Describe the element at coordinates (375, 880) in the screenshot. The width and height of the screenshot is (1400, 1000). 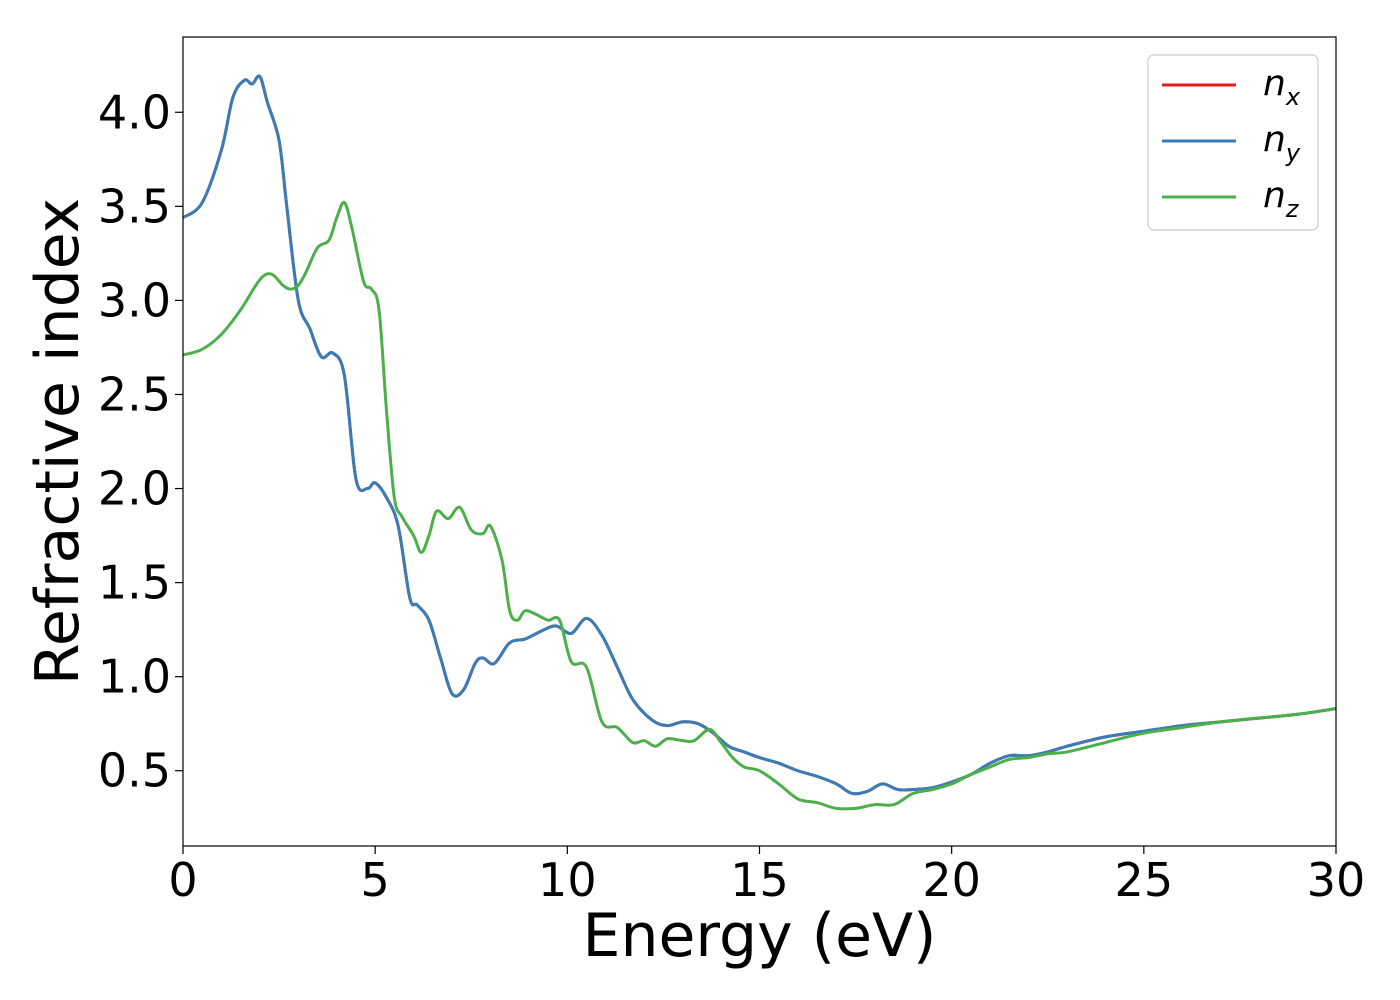
I see `x-tick-label: 5` at that location.